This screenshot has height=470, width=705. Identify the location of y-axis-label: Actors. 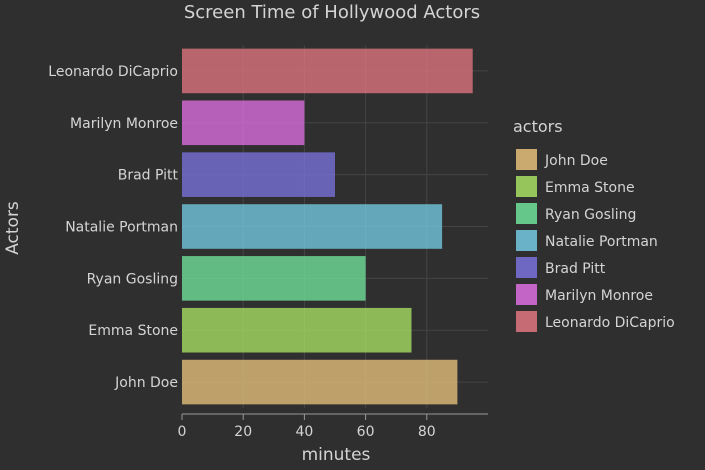
(13, 228).